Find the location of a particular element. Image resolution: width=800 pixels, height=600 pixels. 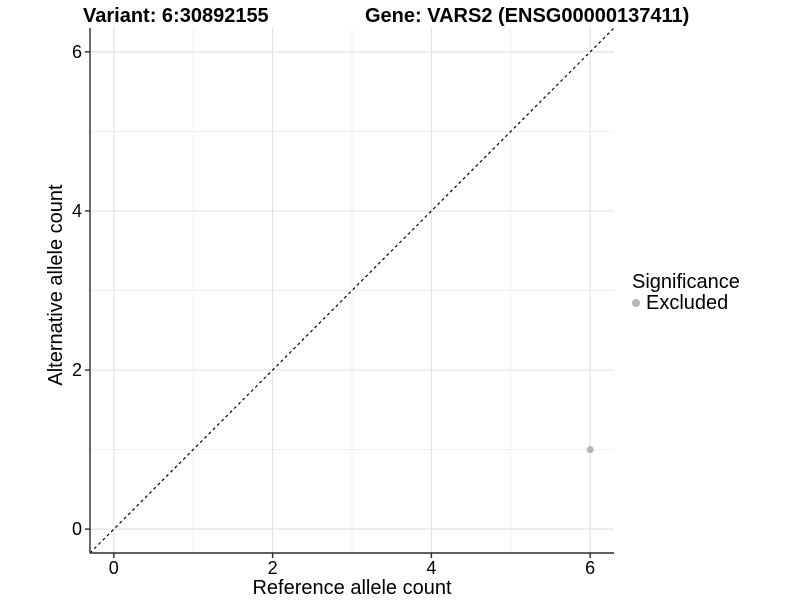

y-tick-label: 2 is located at coordinates (77, 370).